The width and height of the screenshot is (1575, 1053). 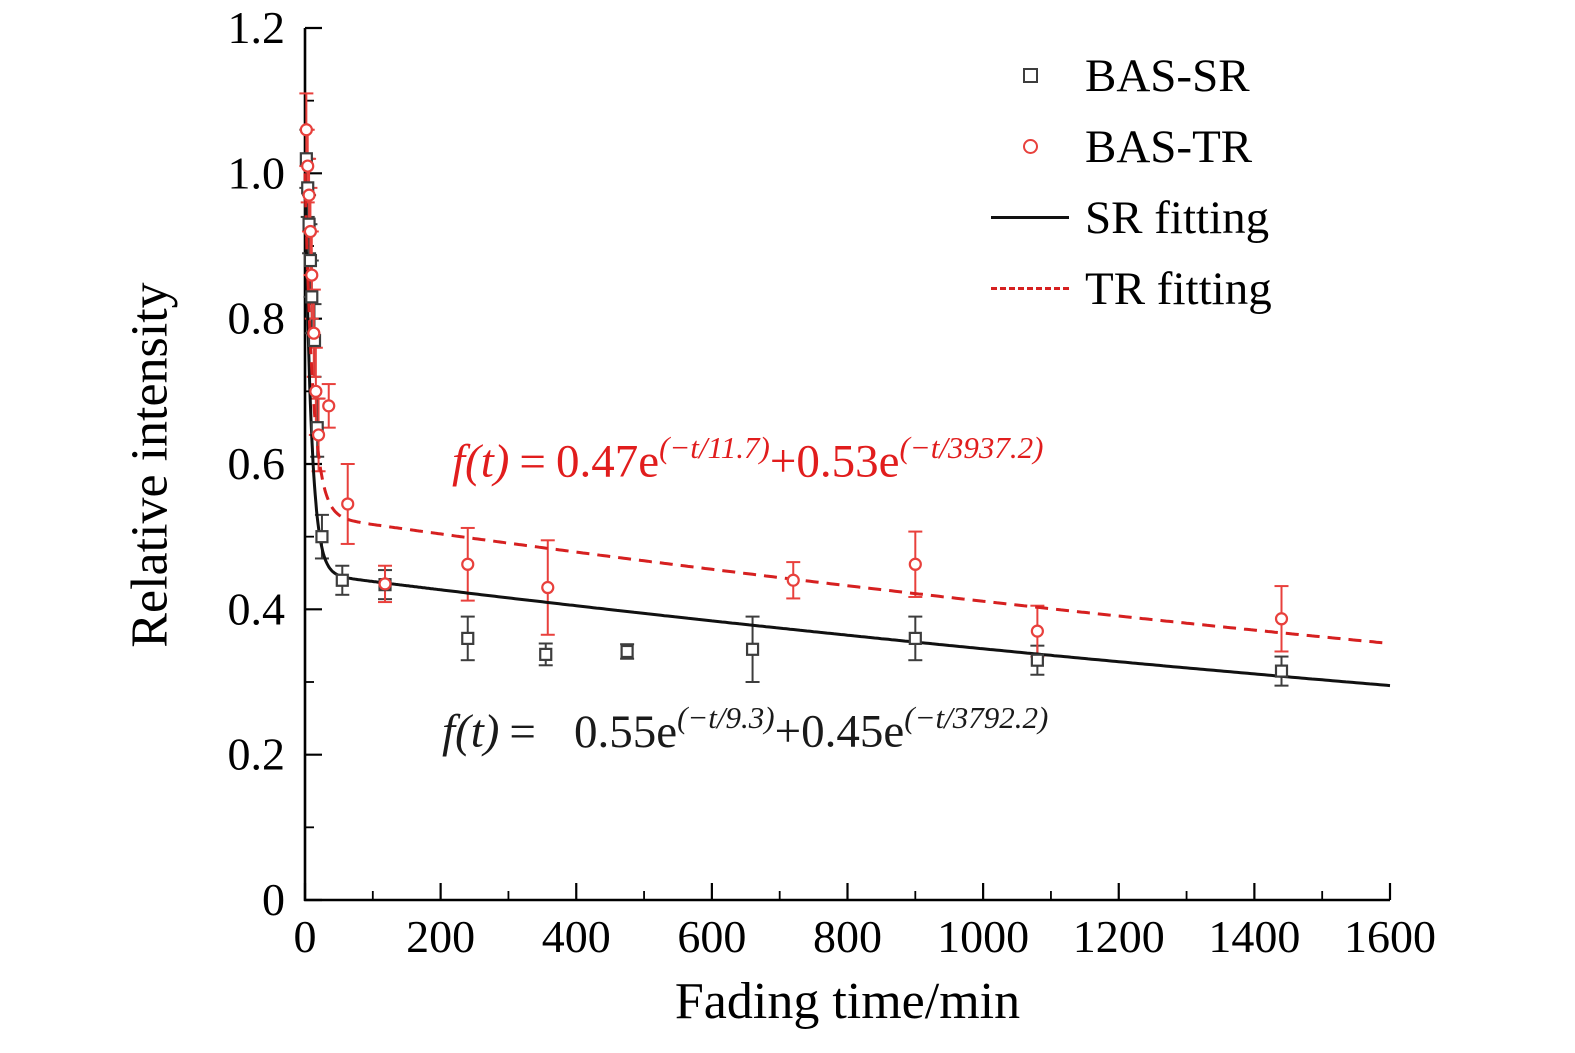 I want to click on sr-fit-equation: f(t) = 0.55e(−t/9.3)+0.45e(−t/3792.2), so click(x=745, y=729).